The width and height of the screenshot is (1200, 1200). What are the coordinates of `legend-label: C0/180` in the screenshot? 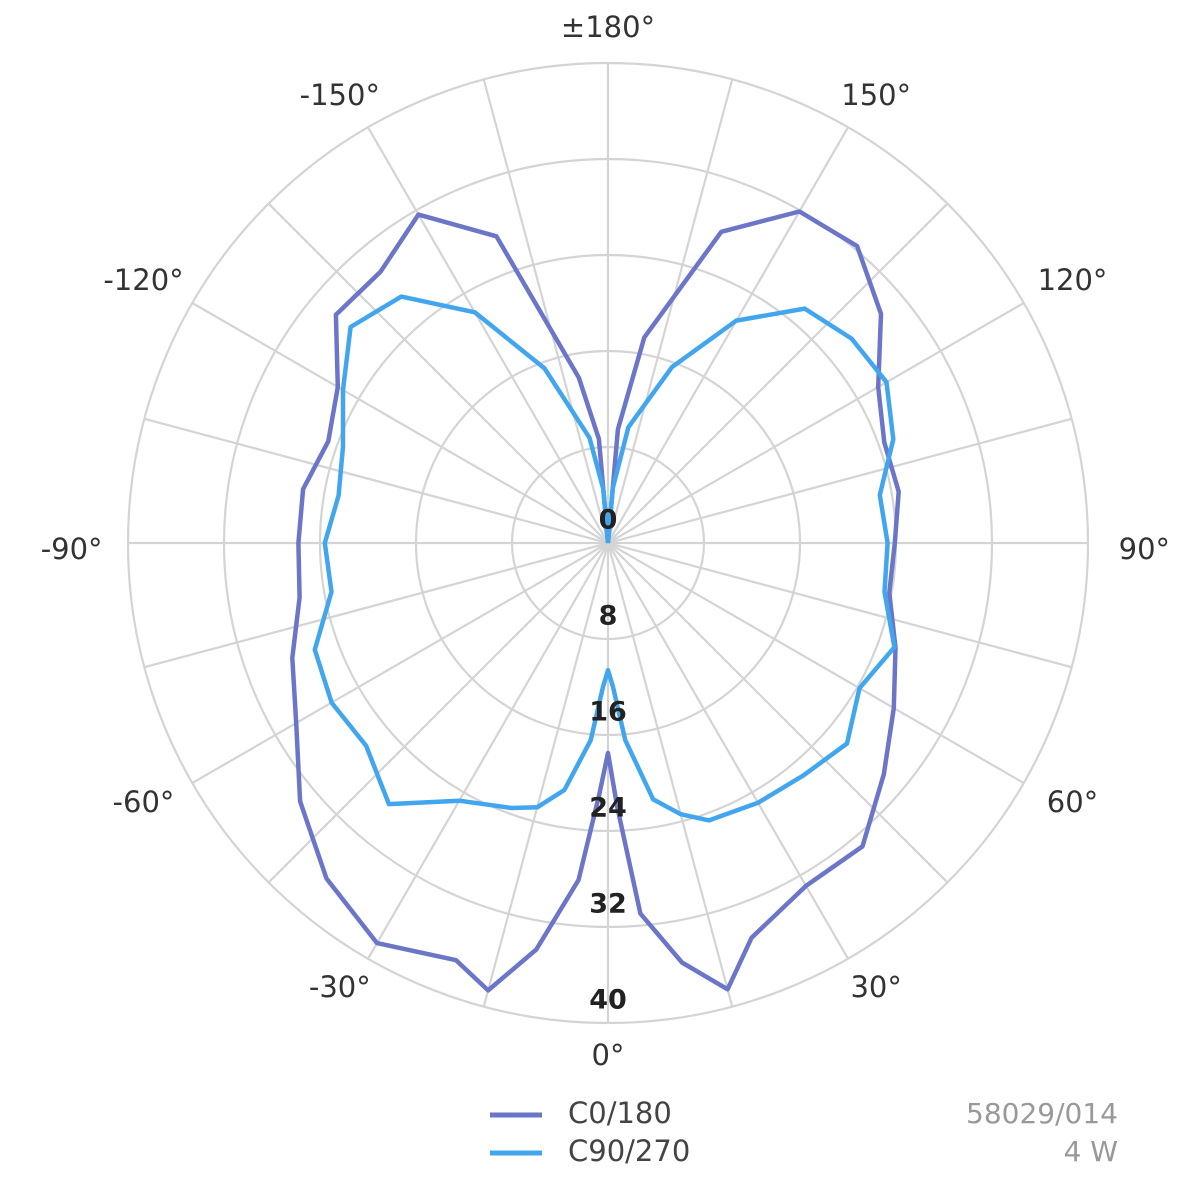 It's located at (620, 1113).